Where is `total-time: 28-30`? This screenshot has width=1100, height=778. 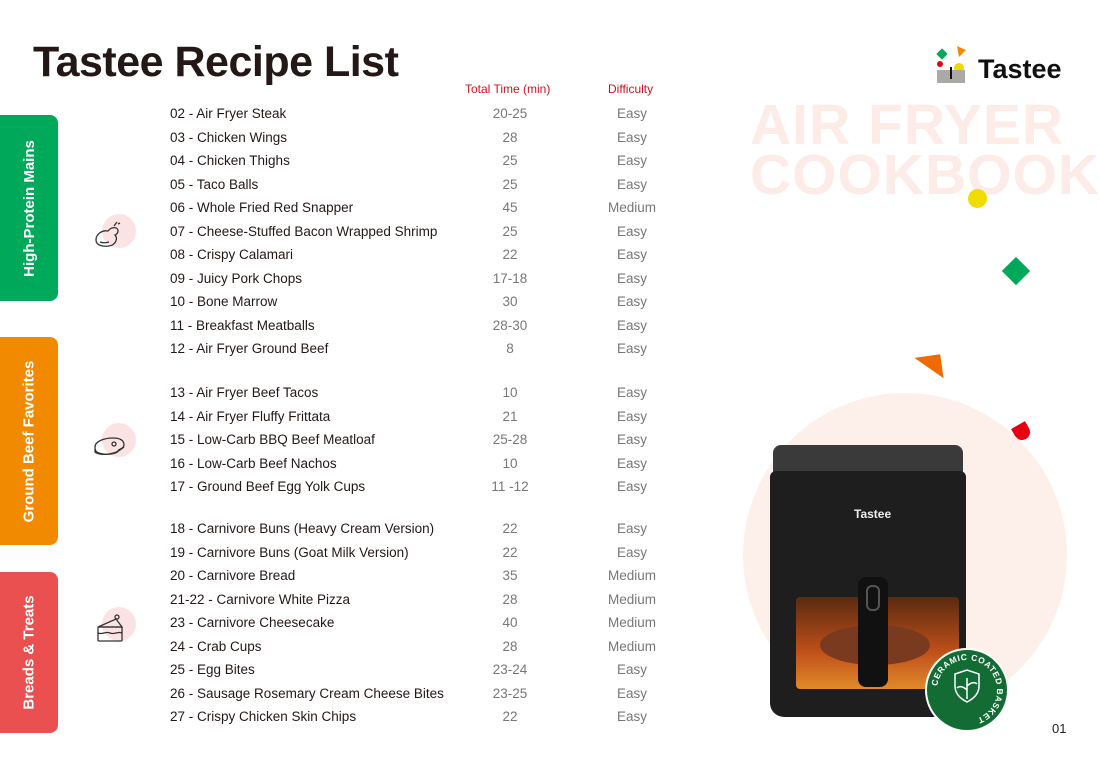
total-time: 28-30 is located at coordinates (510, 325).